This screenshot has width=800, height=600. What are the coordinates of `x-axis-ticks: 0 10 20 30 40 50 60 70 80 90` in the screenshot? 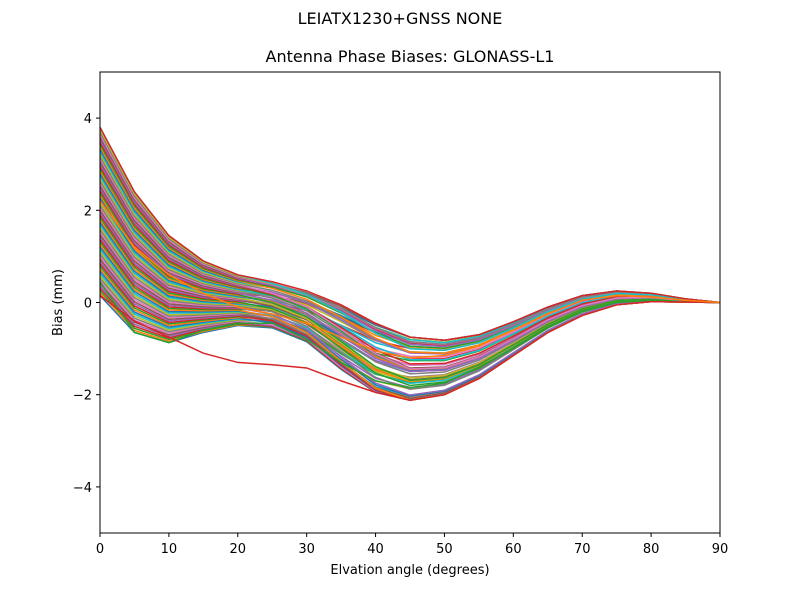 It's located at (412, 545).